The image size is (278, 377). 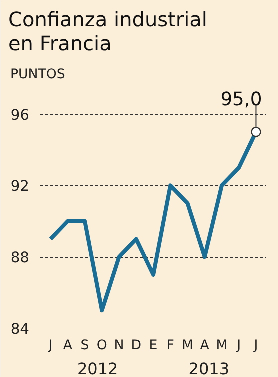 What do you see at coordinates (20, 258) in the screenshot?
I see `y-tick-label: 88` at bounding box center [20, 258].